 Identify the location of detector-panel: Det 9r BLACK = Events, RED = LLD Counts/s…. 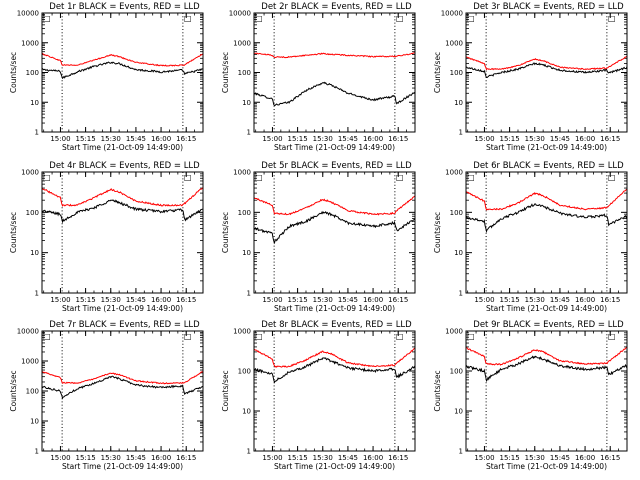
(530, 395).